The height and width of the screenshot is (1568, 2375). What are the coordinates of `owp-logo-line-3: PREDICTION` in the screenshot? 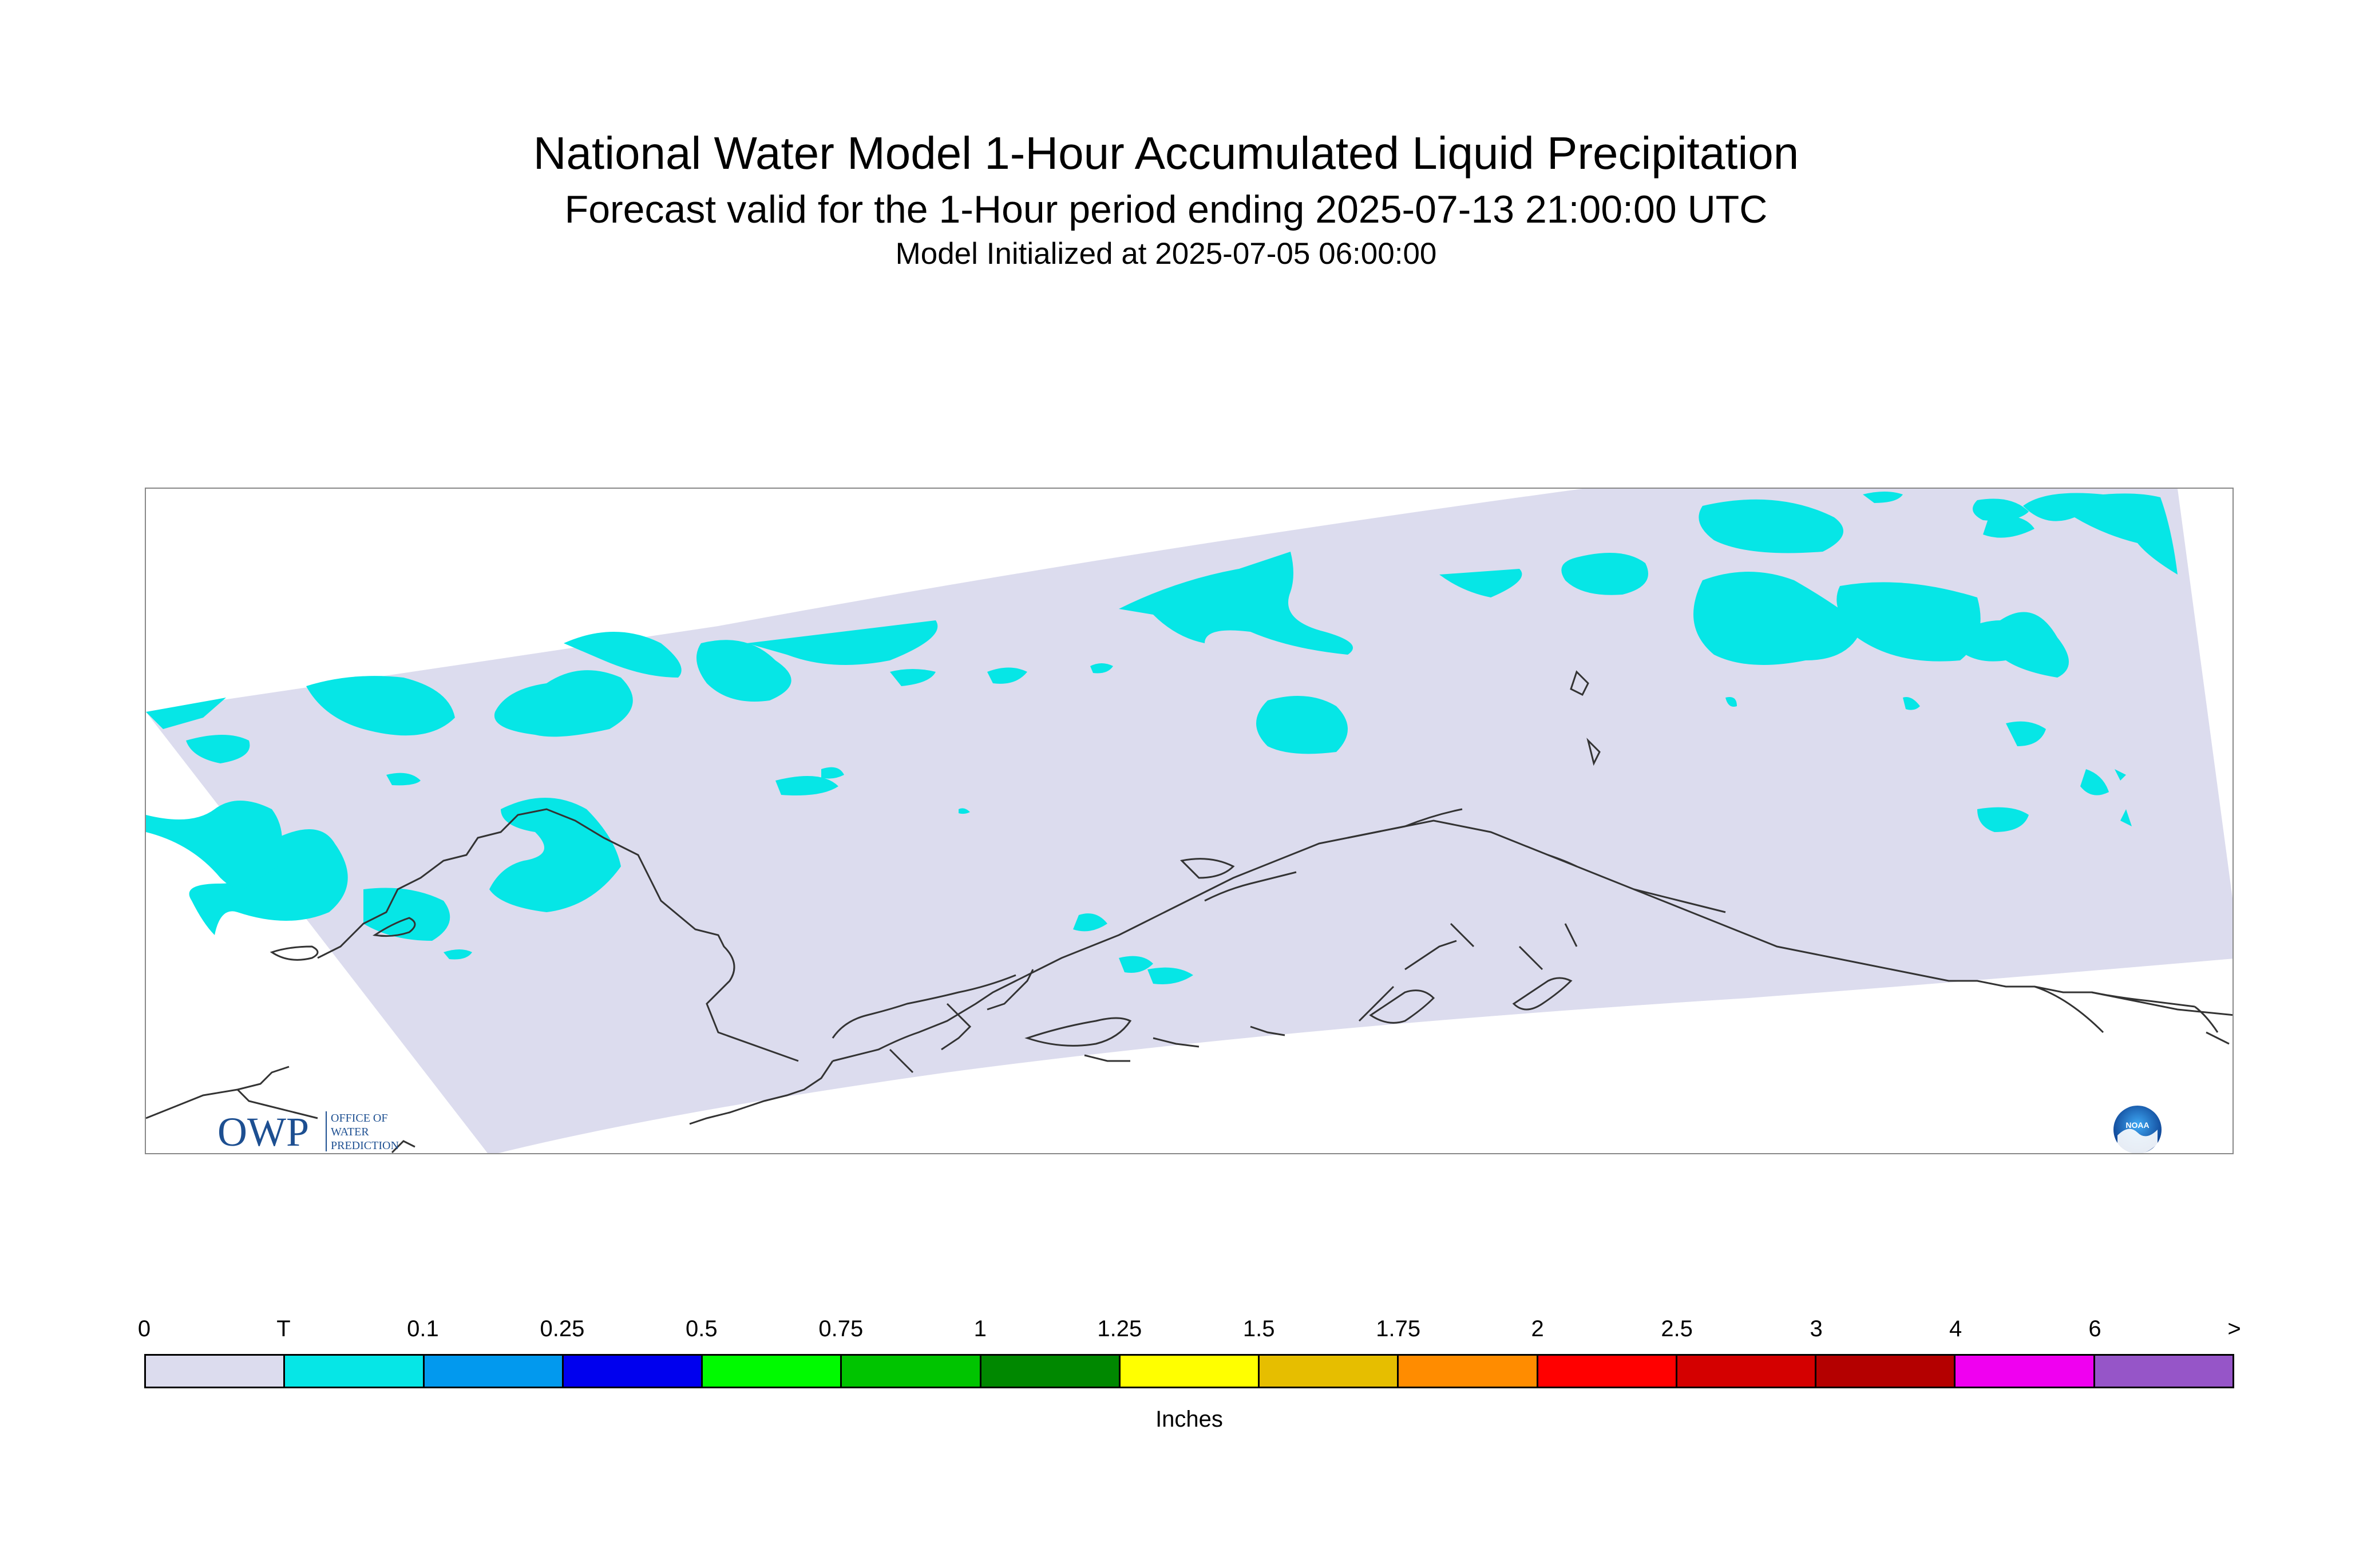 It's located at (365, 1145).